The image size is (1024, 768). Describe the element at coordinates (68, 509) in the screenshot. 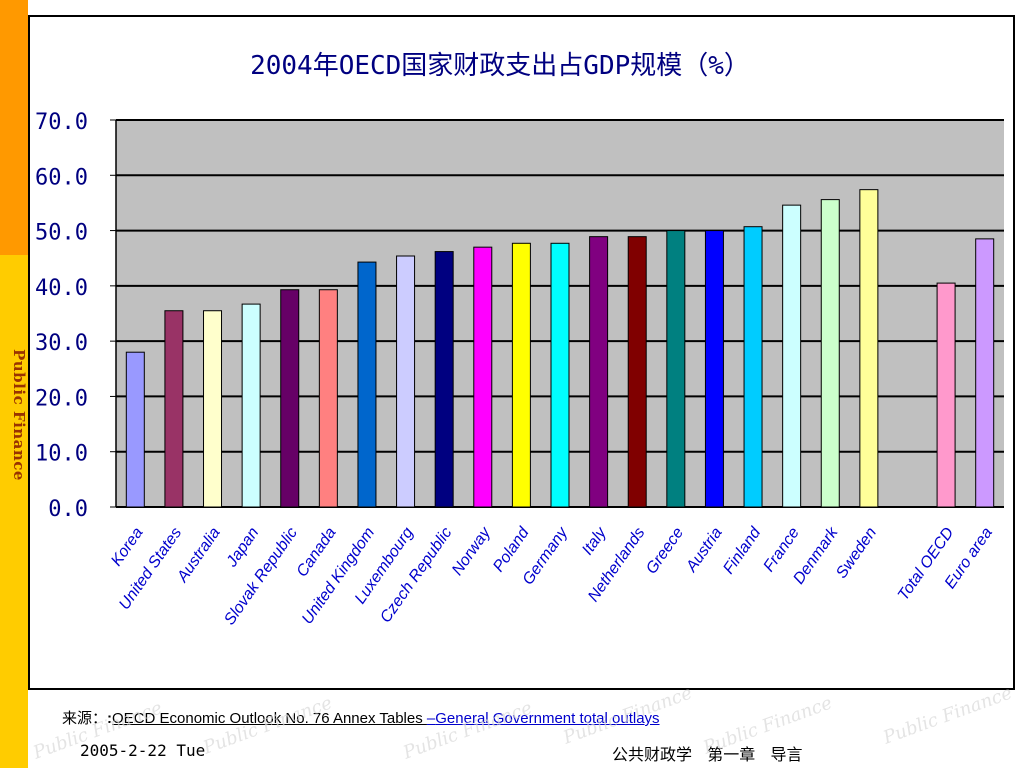

I see `y-tick-label: 0.0` at that location.